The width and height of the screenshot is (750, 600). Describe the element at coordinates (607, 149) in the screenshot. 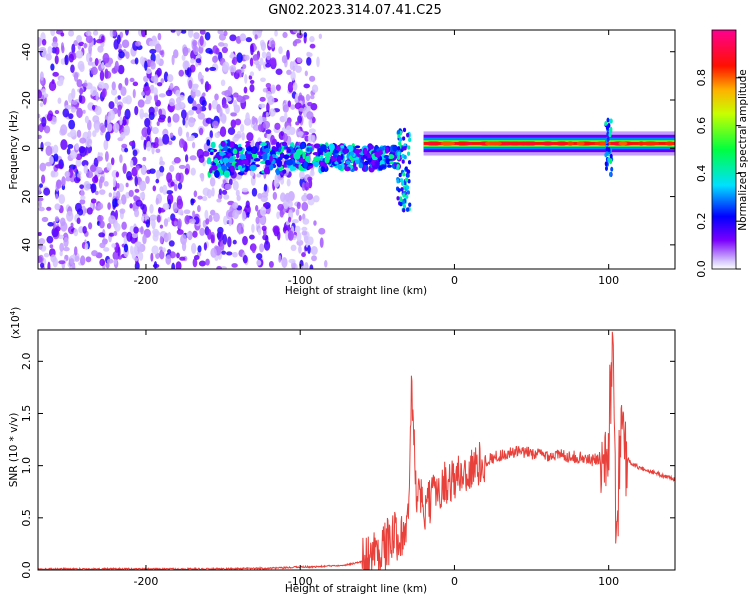

I see `feature-blob` at that location.